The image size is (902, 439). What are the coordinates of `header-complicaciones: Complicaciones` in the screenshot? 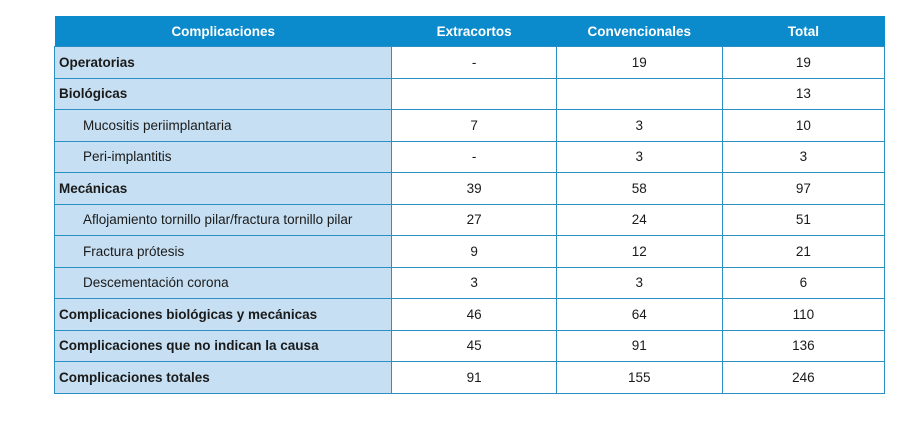 It's located at (223, 31).